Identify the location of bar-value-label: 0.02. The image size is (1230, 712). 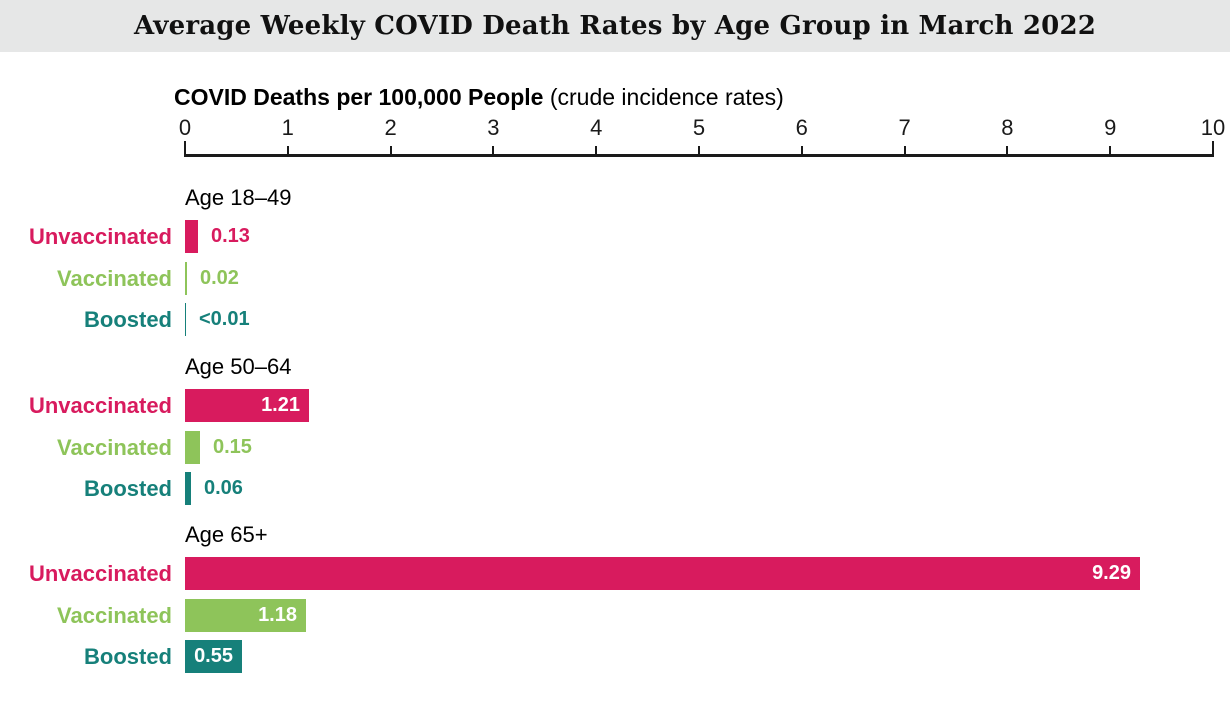
(219, 277).